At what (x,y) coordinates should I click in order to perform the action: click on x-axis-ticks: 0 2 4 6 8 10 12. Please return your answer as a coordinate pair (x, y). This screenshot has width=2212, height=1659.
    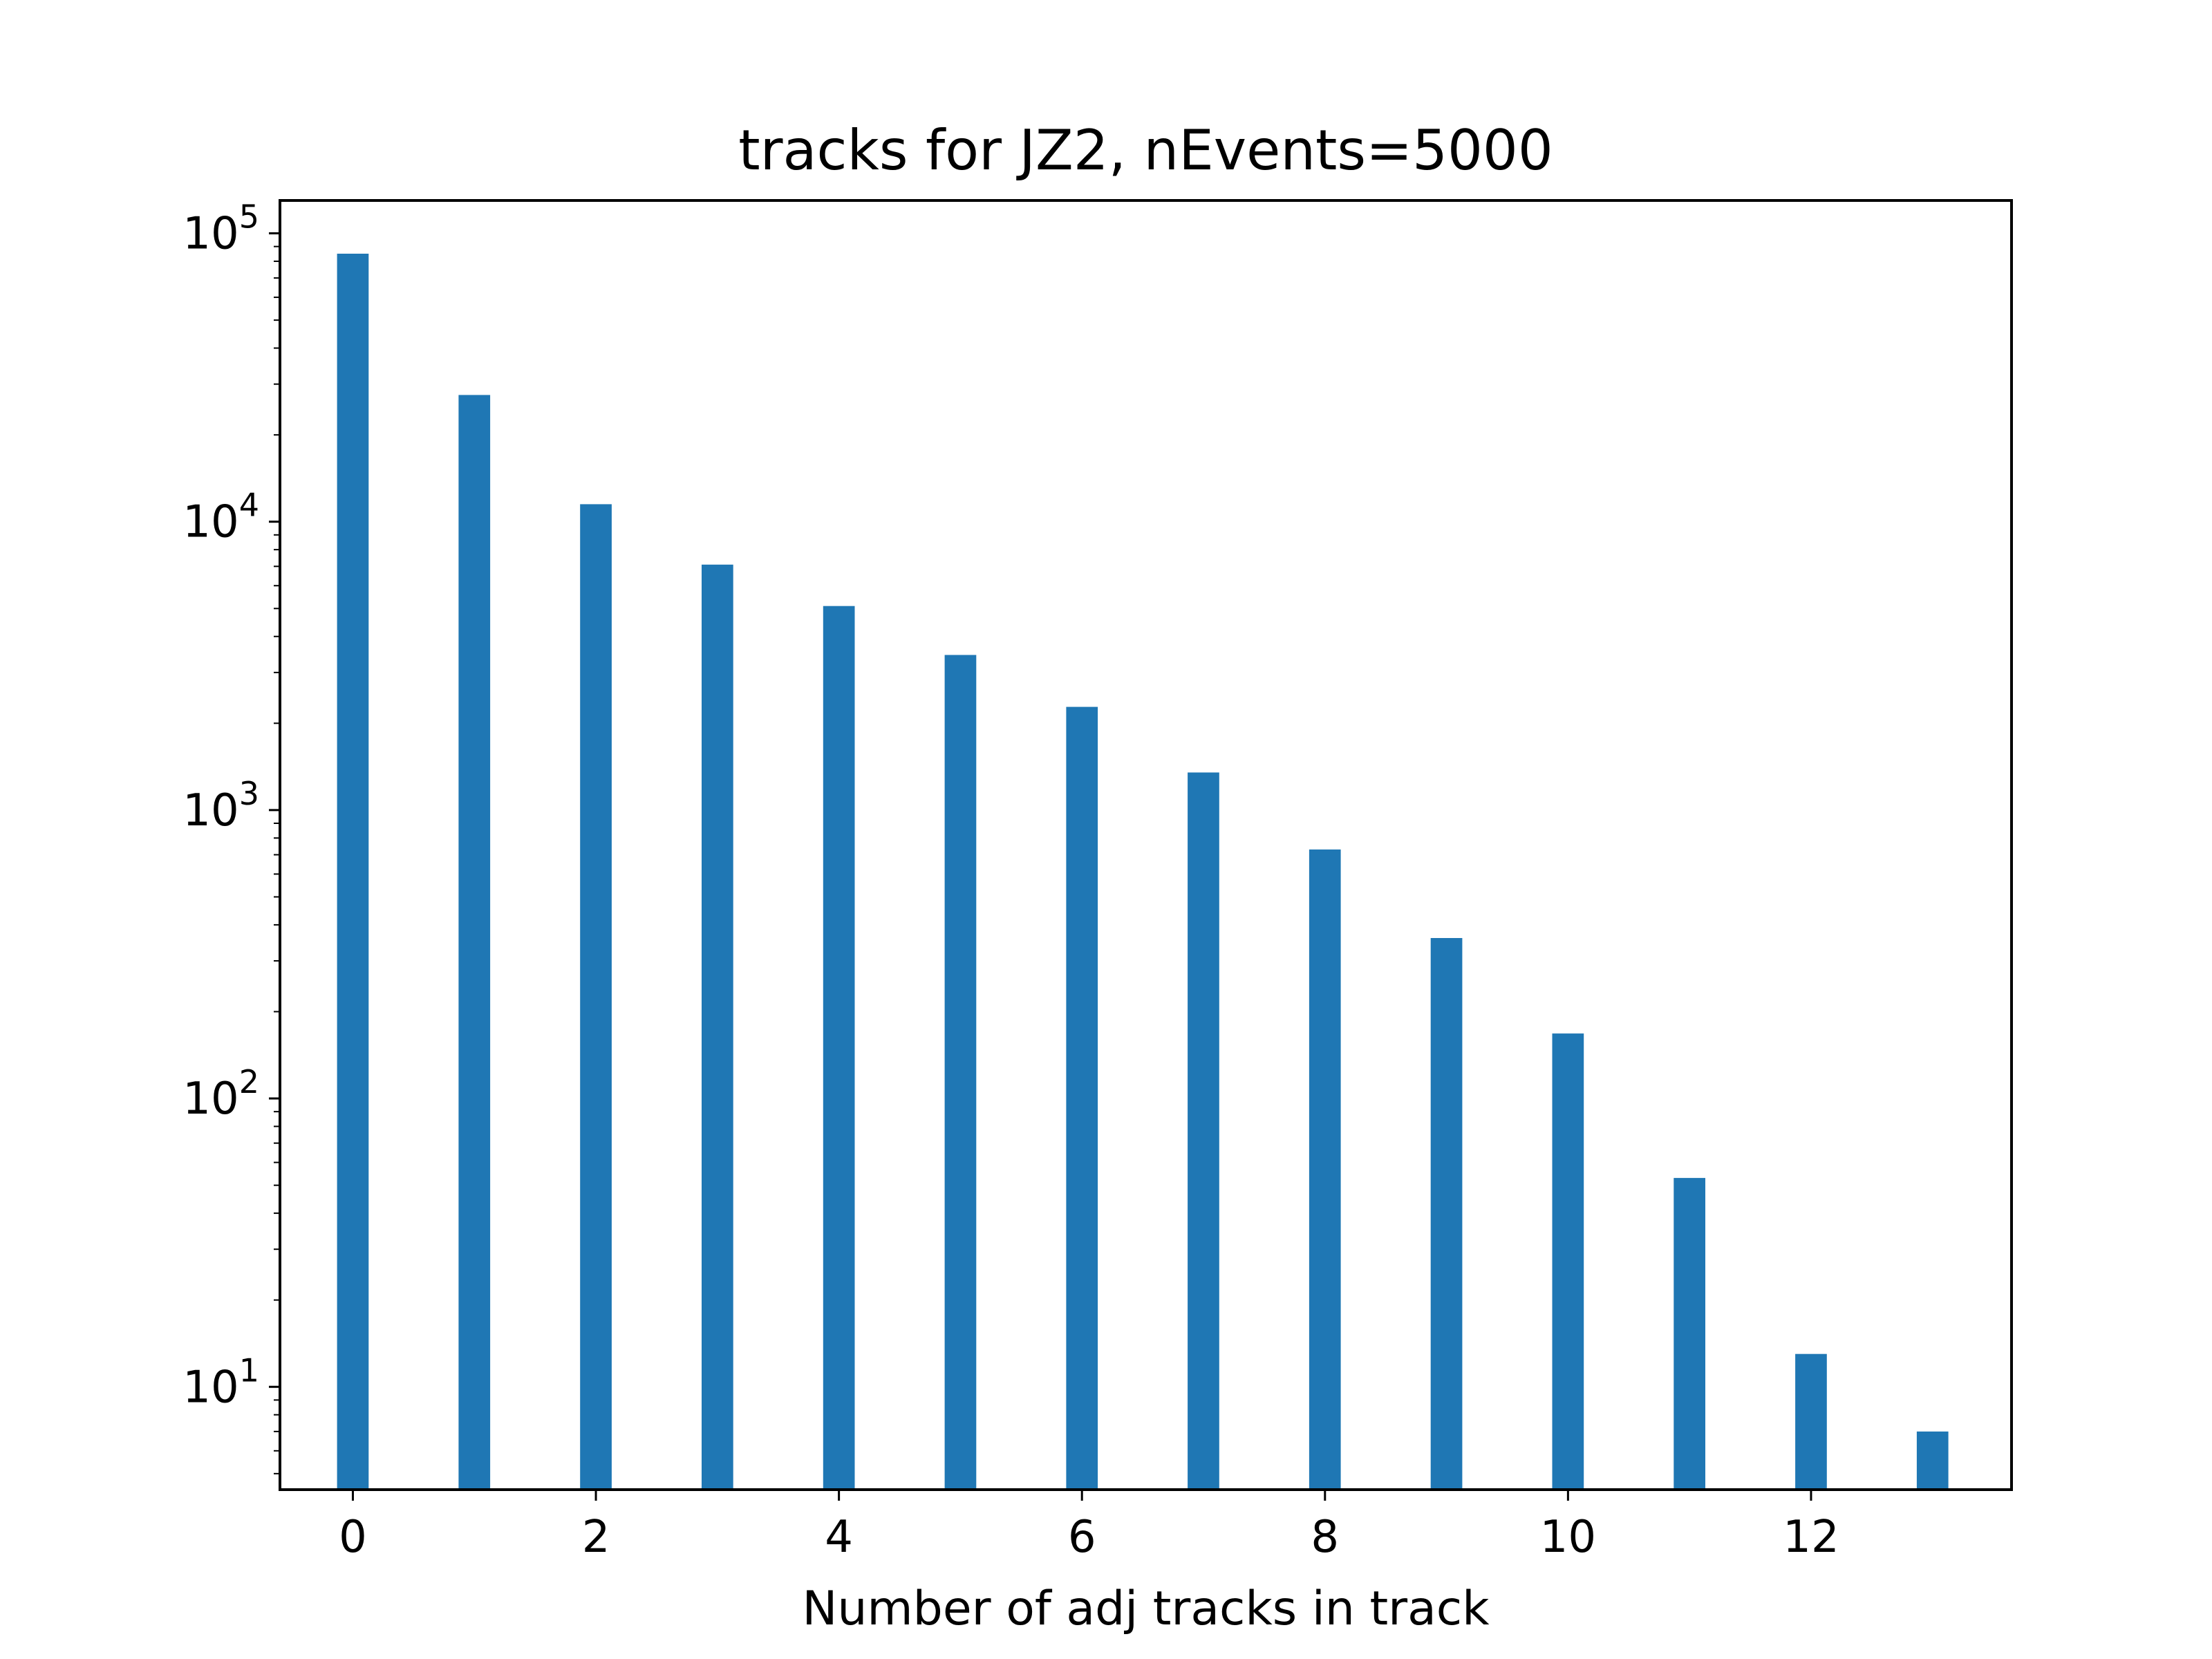
    Looking at the image, I should click on (1089, 1526).